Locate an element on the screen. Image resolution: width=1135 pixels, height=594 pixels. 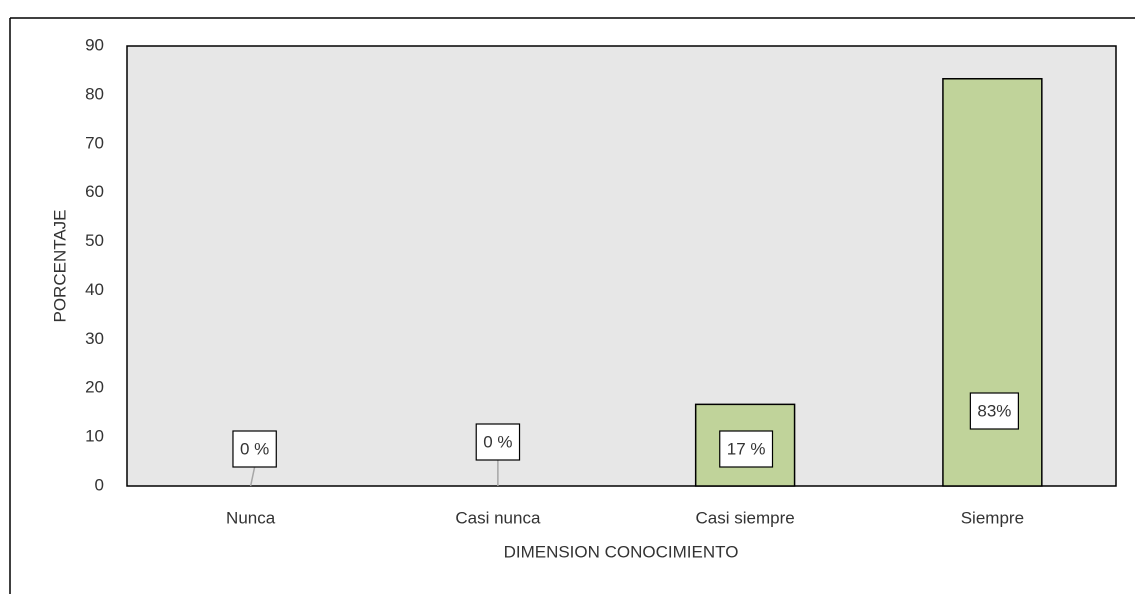
y-tick-label: 50 is located at coordinates (94, 240).